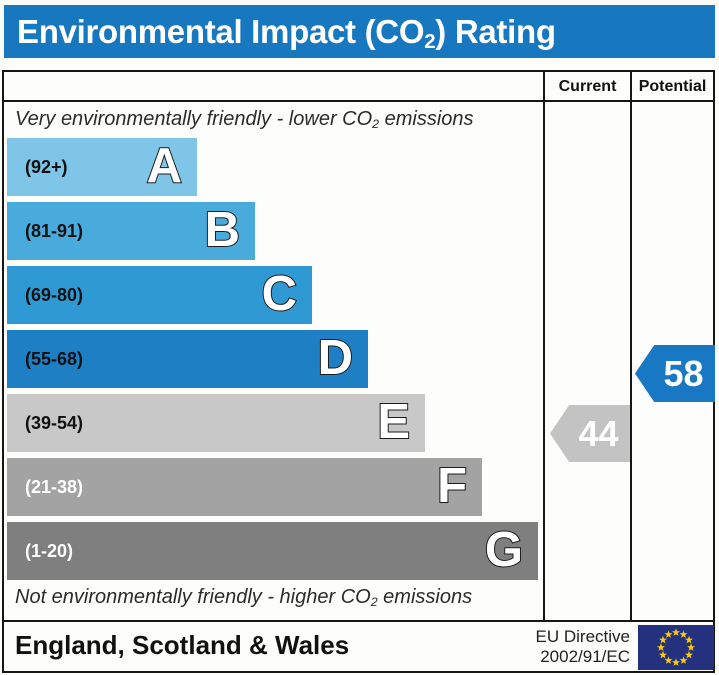 The height and width of the screenshot is (675, 719). Describe the element at coordinates (544, 347) in the screenshot. I see `column-divider-current` at that location.